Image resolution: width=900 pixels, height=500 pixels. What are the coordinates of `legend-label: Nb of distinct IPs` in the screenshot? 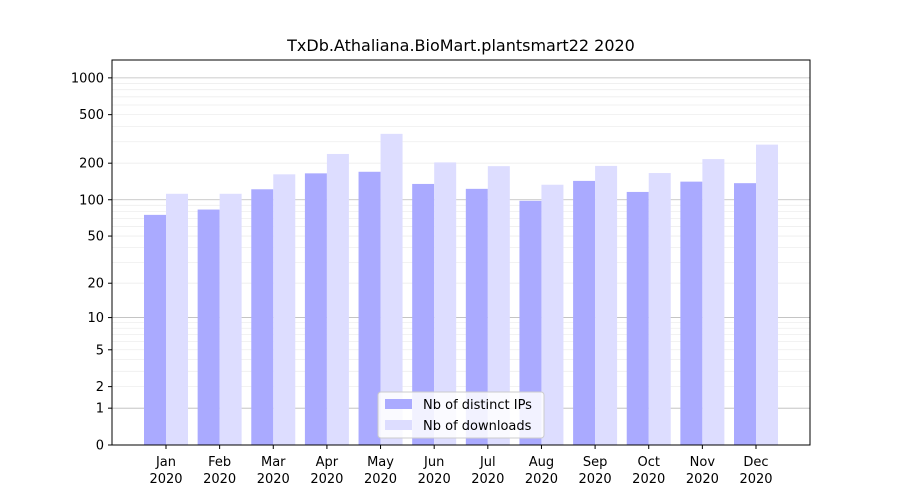 It's located at (477, 405).